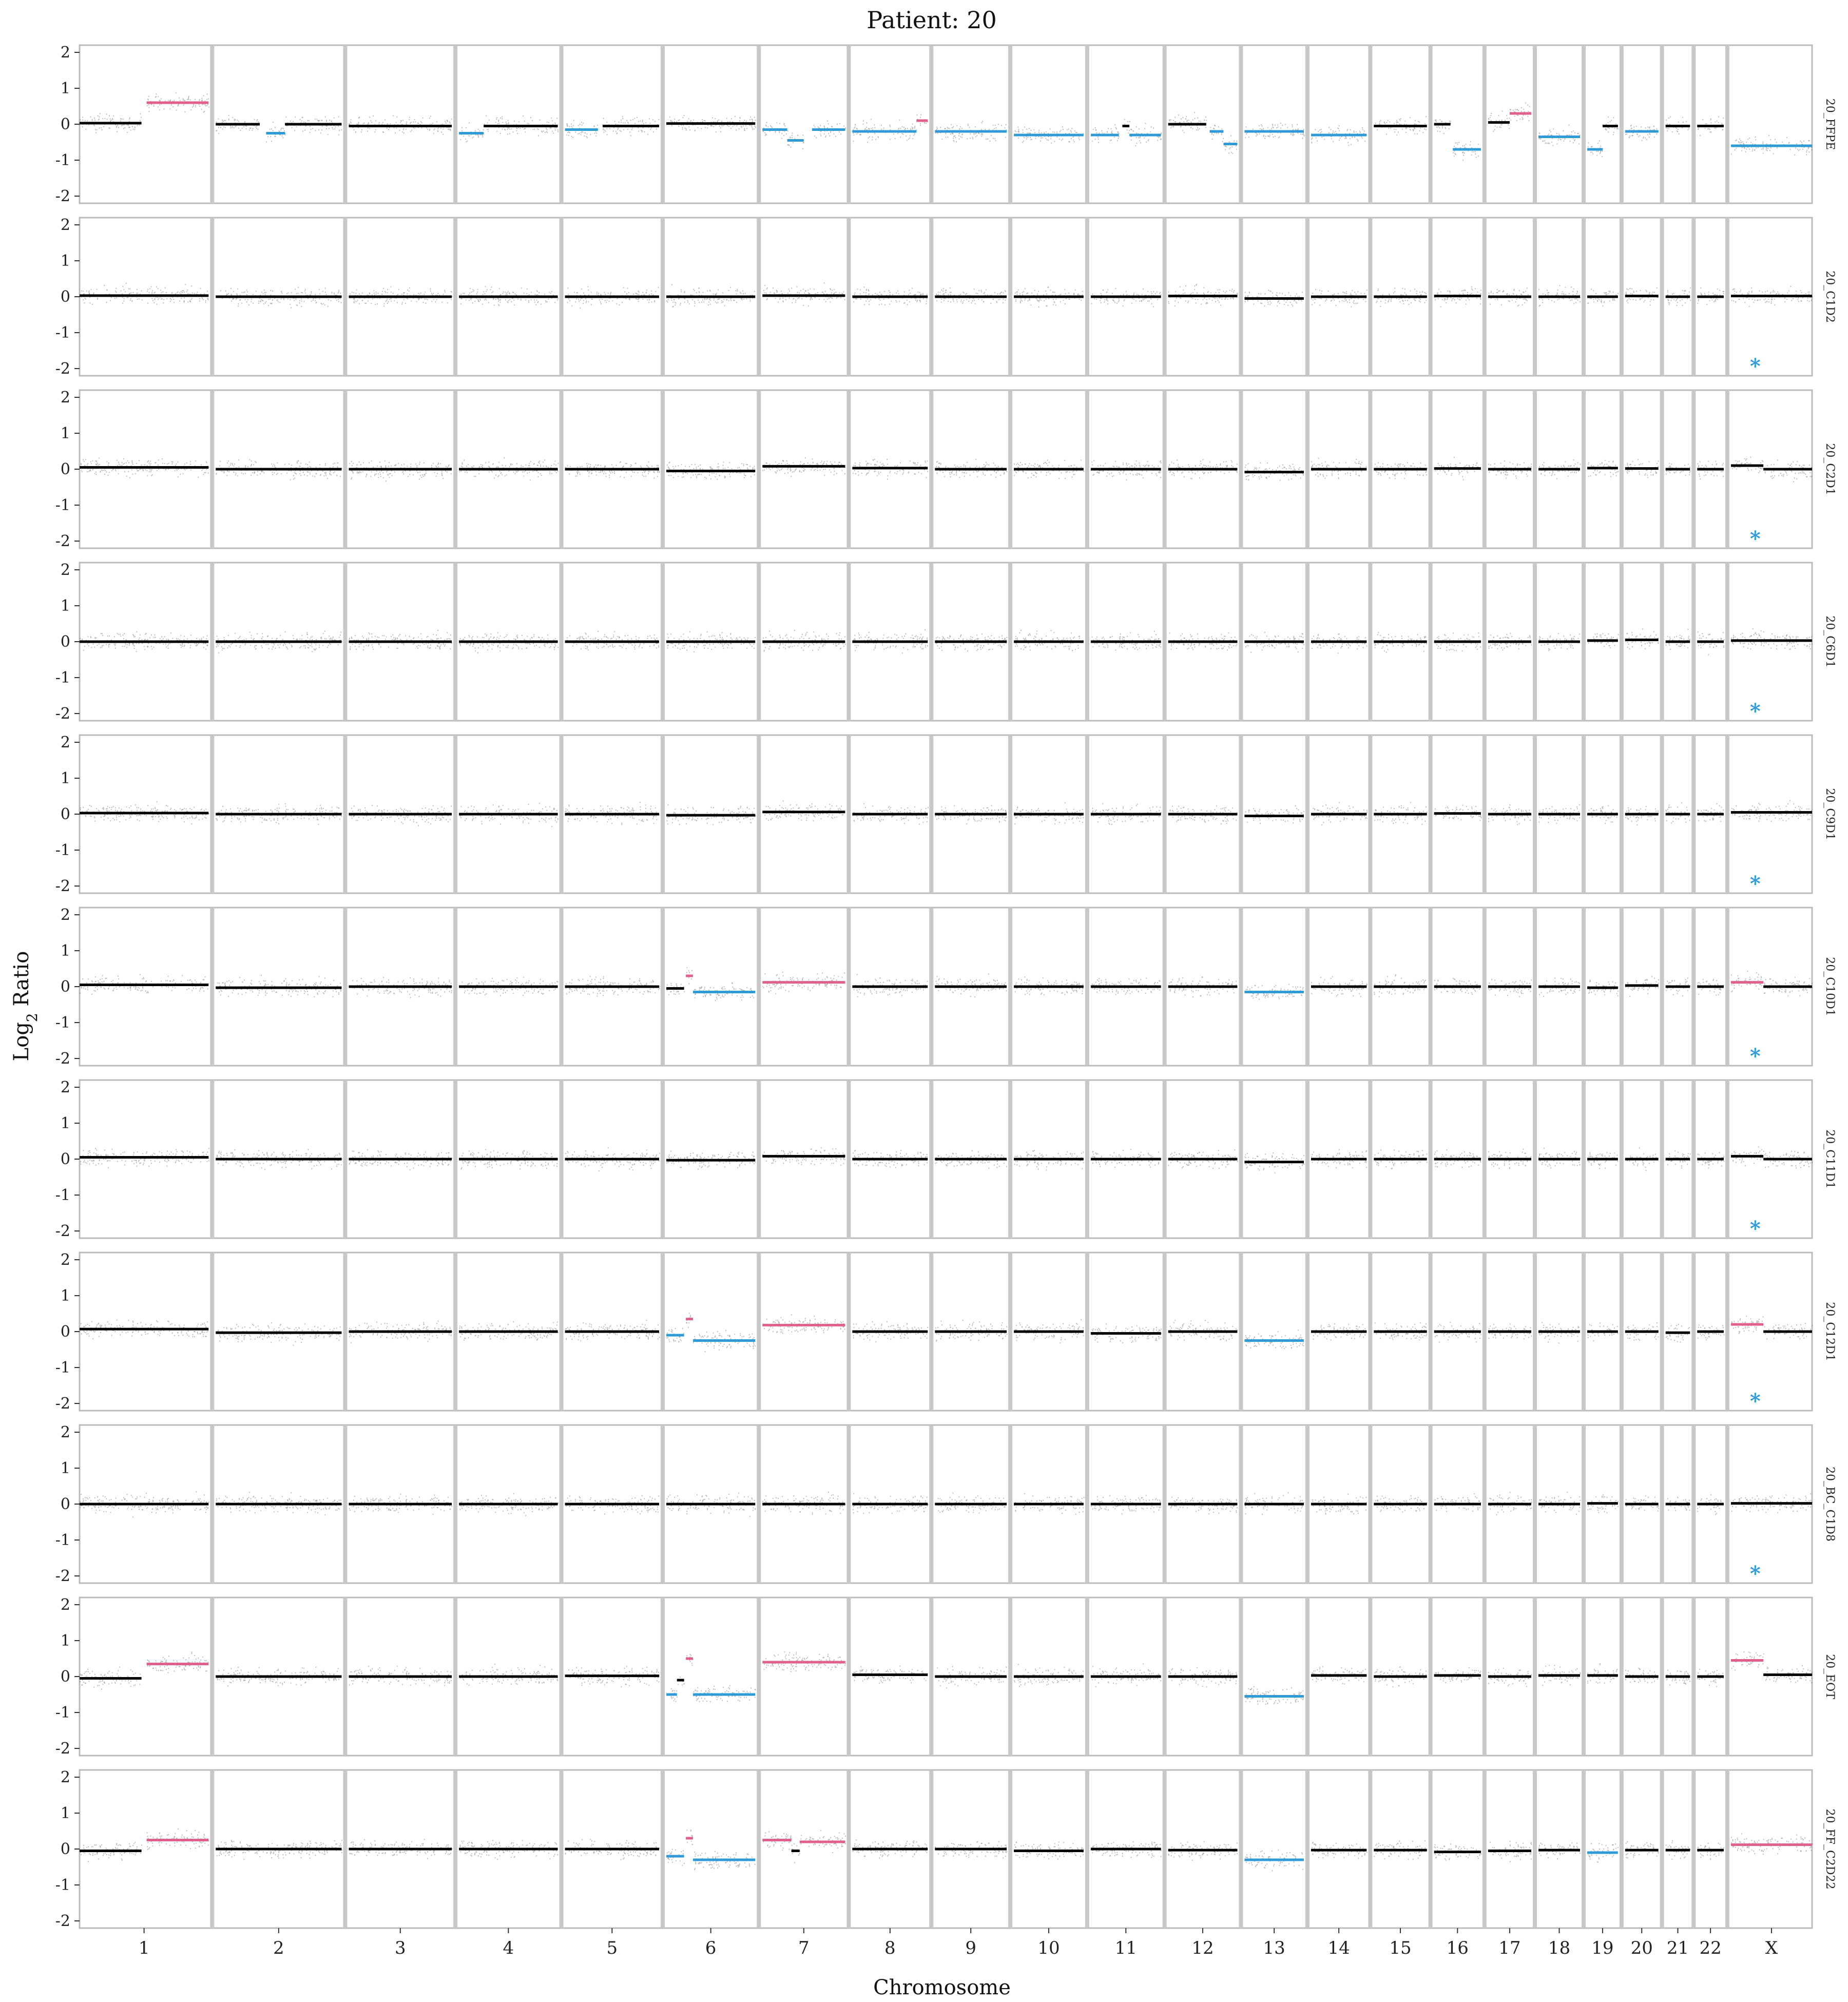  Describe the element at coordinates (945, 1677) in the screenshot. I see `panel-20_EOT: 2 1 0 -1 -2 20_EOT` at that location.